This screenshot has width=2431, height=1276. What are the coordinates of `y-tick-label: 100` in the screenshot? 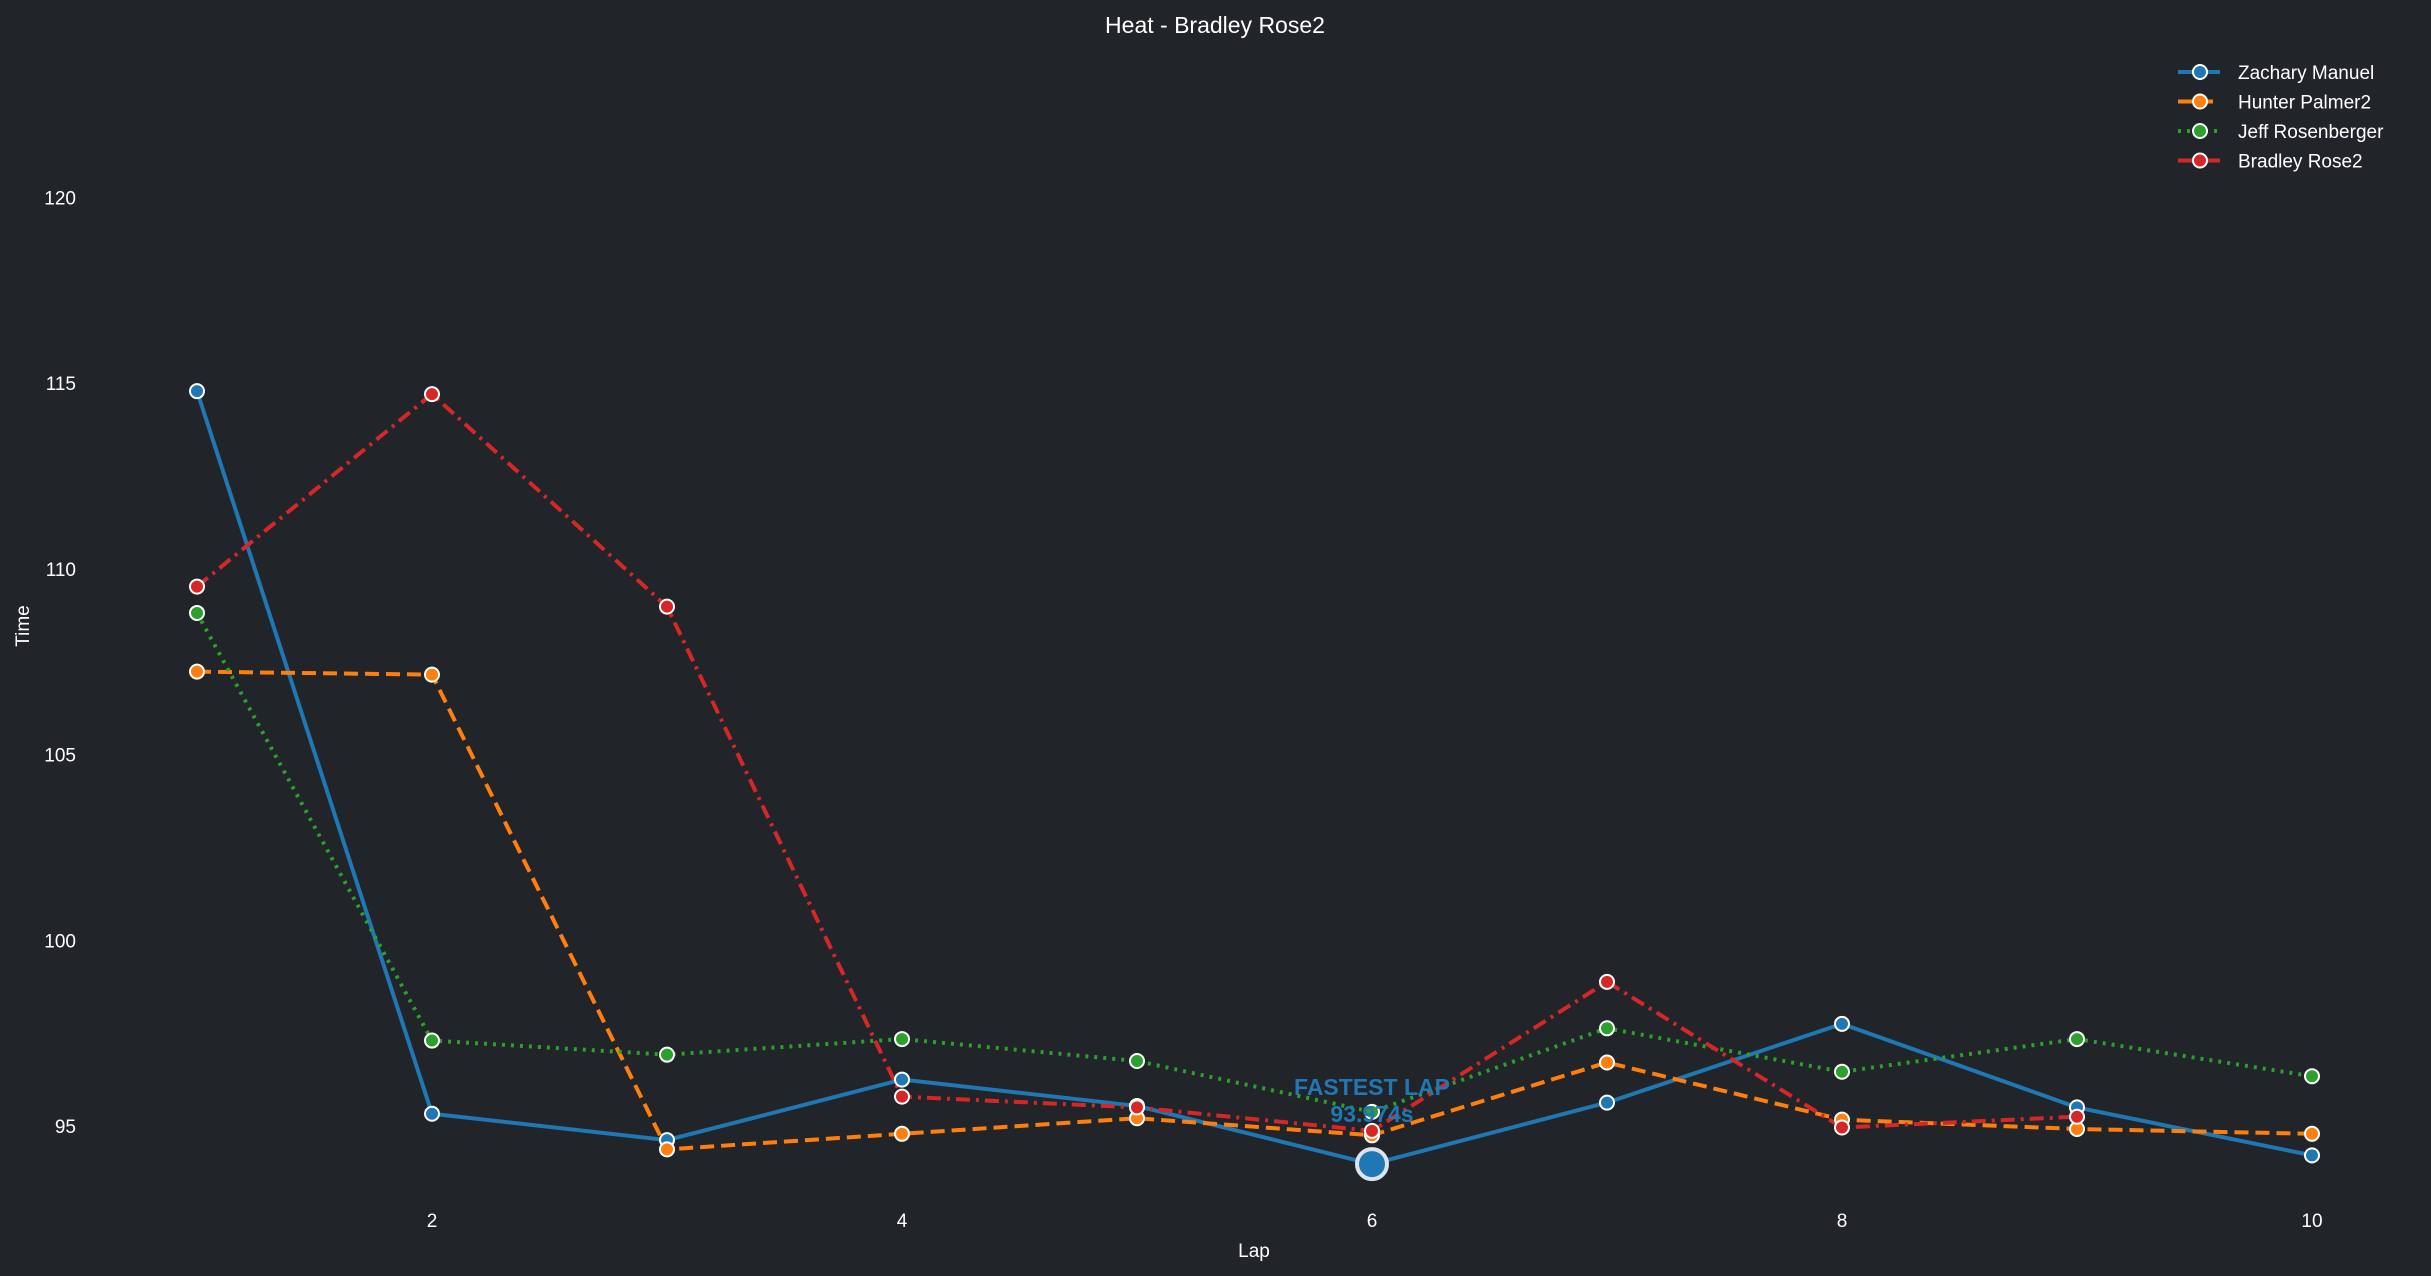 It's located at (60, 941).